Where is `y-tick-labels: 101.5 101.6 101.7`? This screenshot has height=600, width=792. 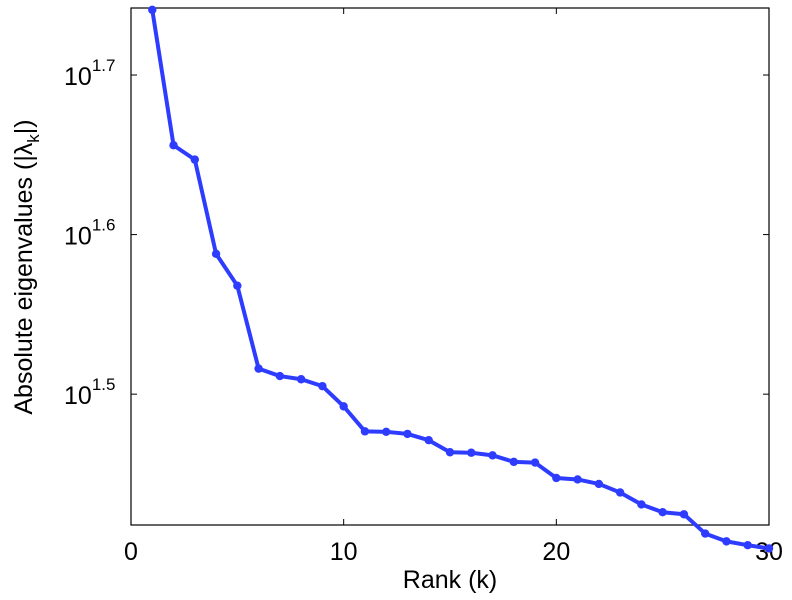
y-tick-labels: 101.5 101.6 101.7 is located at coordinates (89, 233).